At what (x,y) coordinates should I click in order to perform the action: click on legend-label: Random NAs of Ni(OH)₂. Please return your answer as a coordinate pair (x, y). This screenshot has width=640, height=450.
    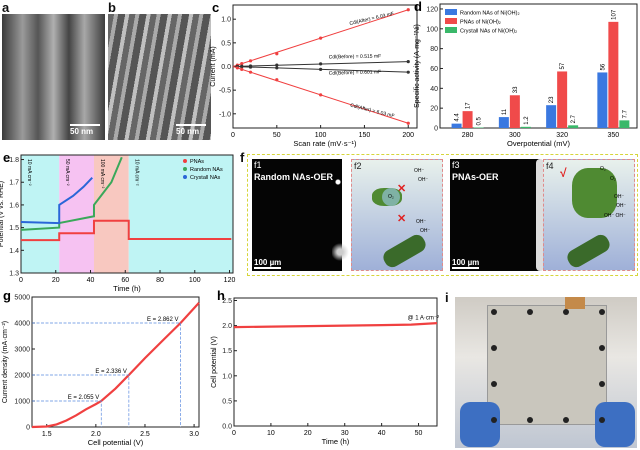
    Looking at the image, I should click on (490, 14).